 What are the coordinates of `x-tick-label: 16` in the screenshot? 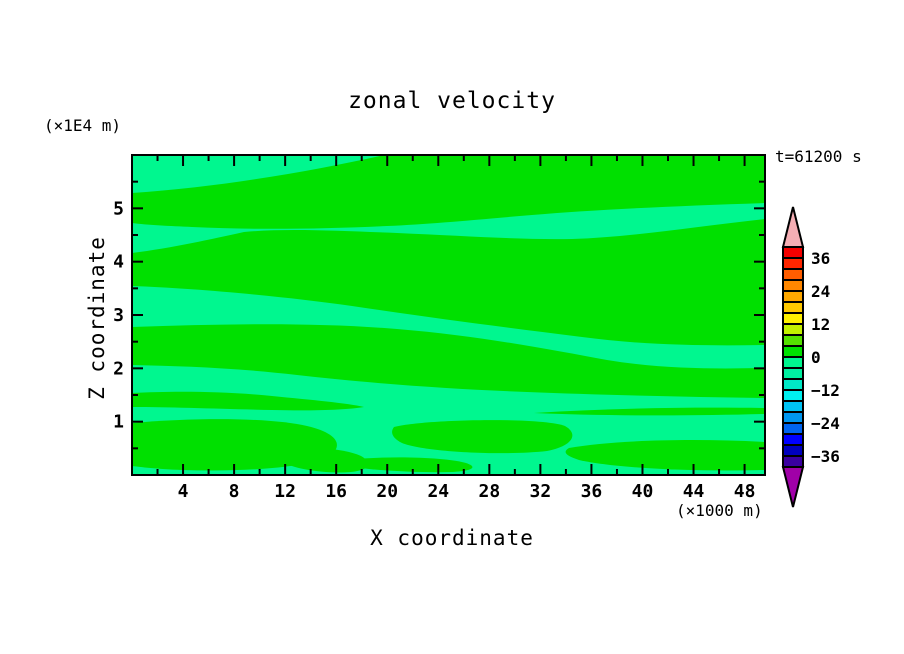 It's located at (336, 491).